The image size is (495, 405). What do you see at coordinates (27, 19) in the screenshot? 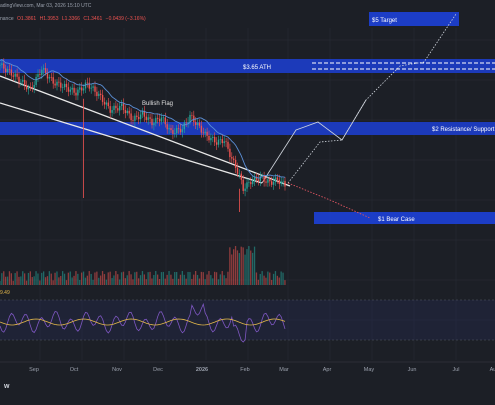
I see `ohlc-open: O1.3861` at bounding box center [27, 19].